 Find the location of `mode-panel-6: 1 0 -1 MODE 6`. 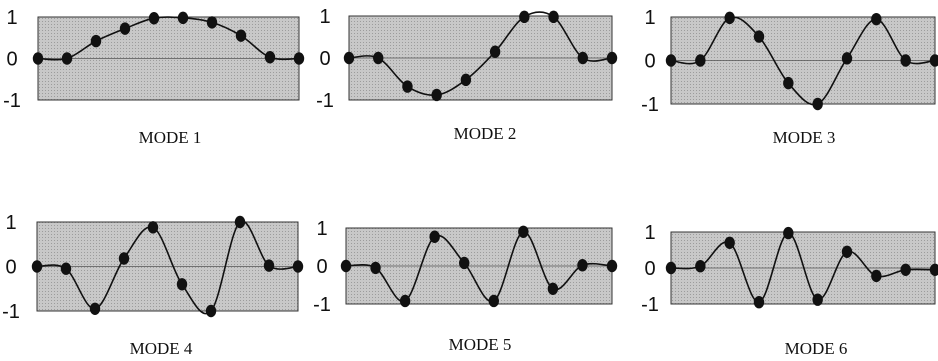

mode-panel-6: 1 0 -1 MODE 6 is located at coordinates (789, 290).